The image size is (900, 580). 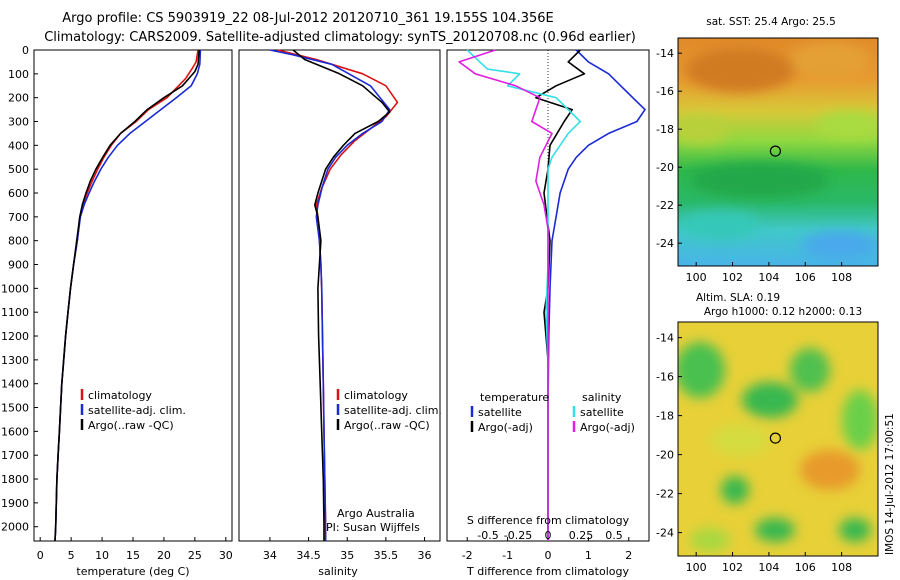 I want to click on map-y-tick-label: -16, so click(x=665, y=91).